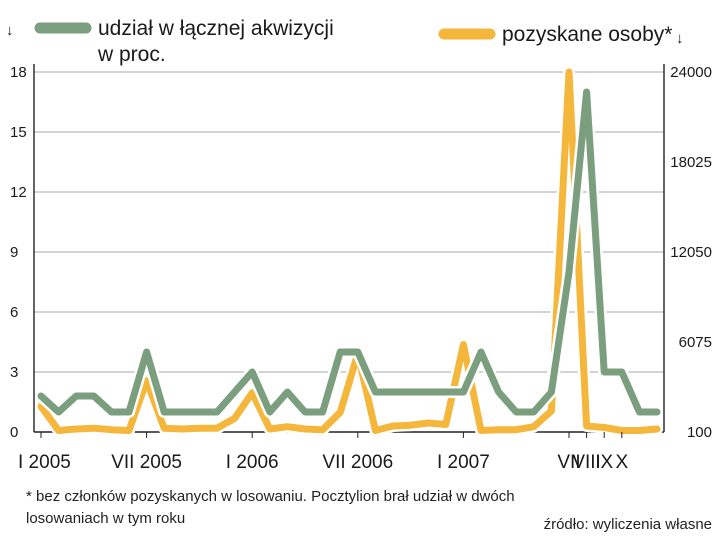 Image resolution: width=720 pixels, height=538 pixels. Describe the element at coordinates (18, 72) in the screenshot. I see `left-tick-label: 18` at that location.